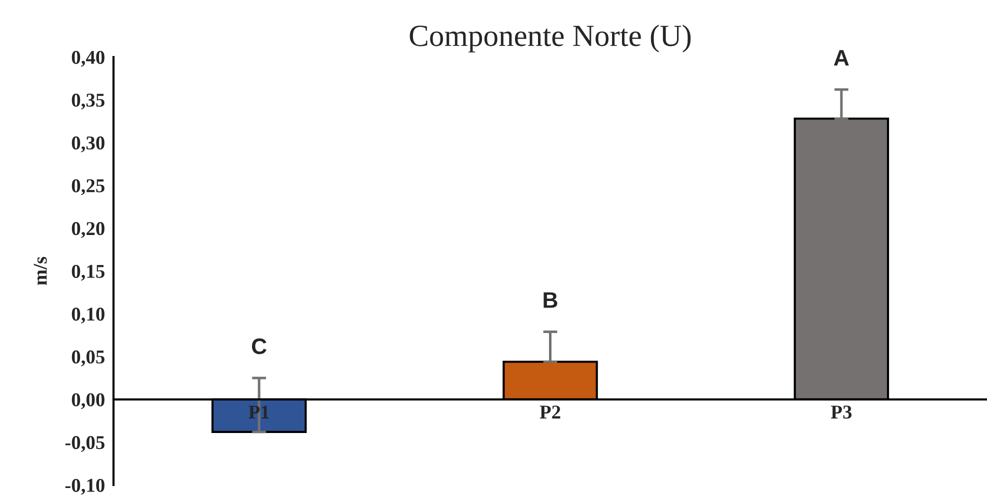 This screenshot has height=500, width=987. I want to click on y-tick-label: 0,25, so click(88, 187).